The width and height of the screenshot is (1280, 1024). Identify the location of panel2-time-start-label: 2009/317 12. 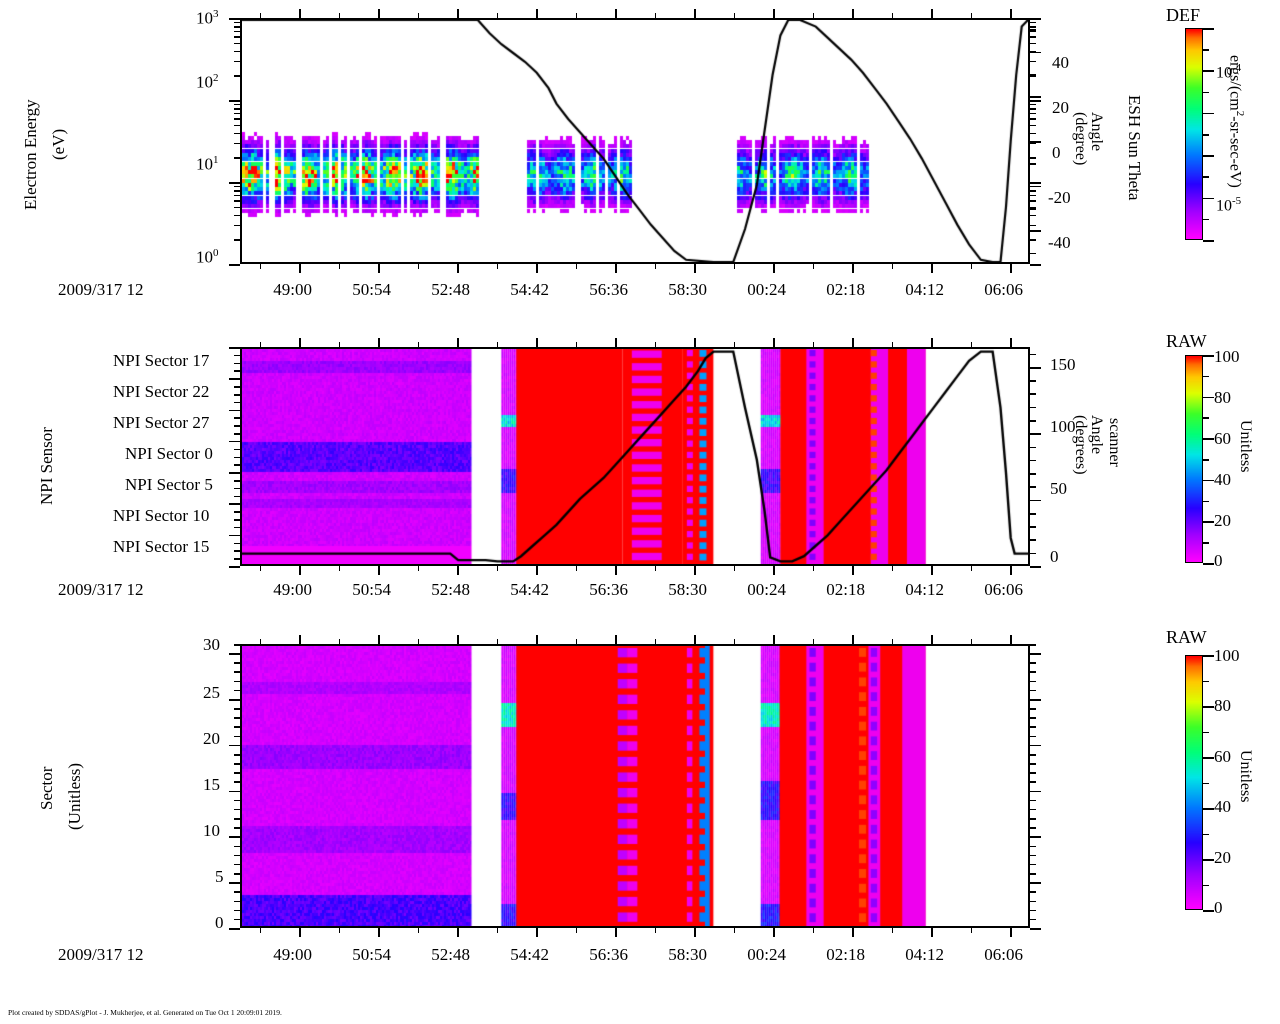
(101, 589).